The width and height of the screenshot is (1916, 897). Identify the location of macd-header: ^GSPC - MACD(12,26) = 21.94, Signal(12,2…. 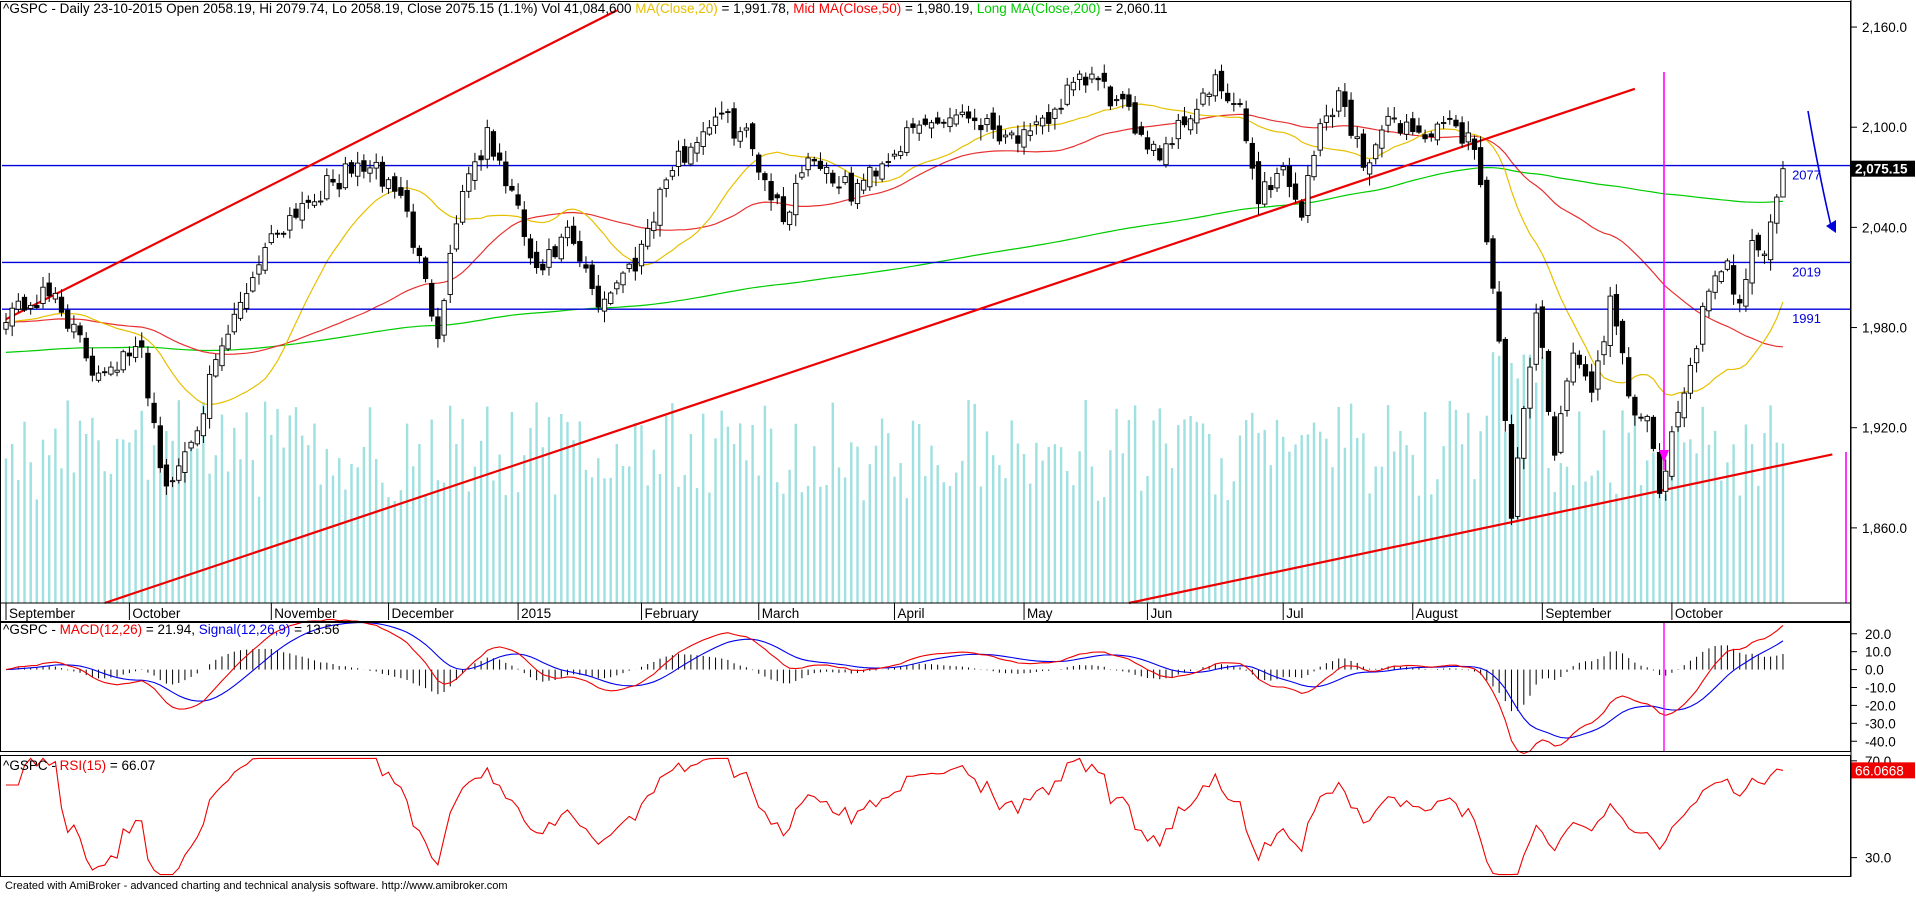
(171, 629).